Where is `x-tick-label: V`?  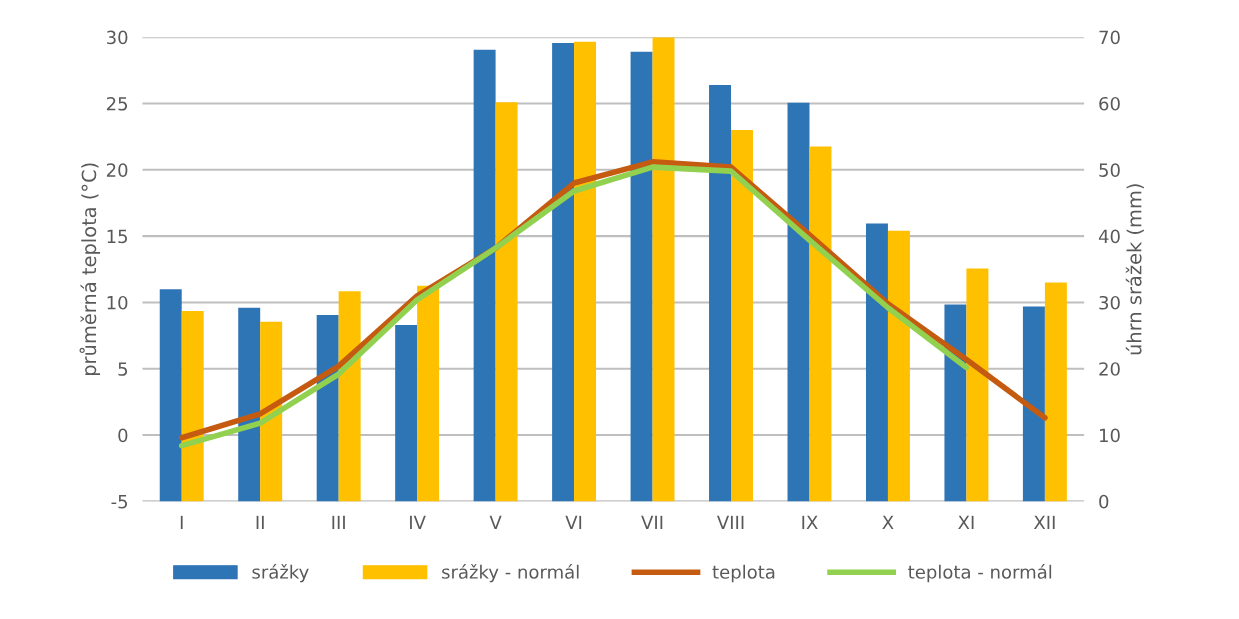
x-tick-label: V is located at coordinates (495, 522).